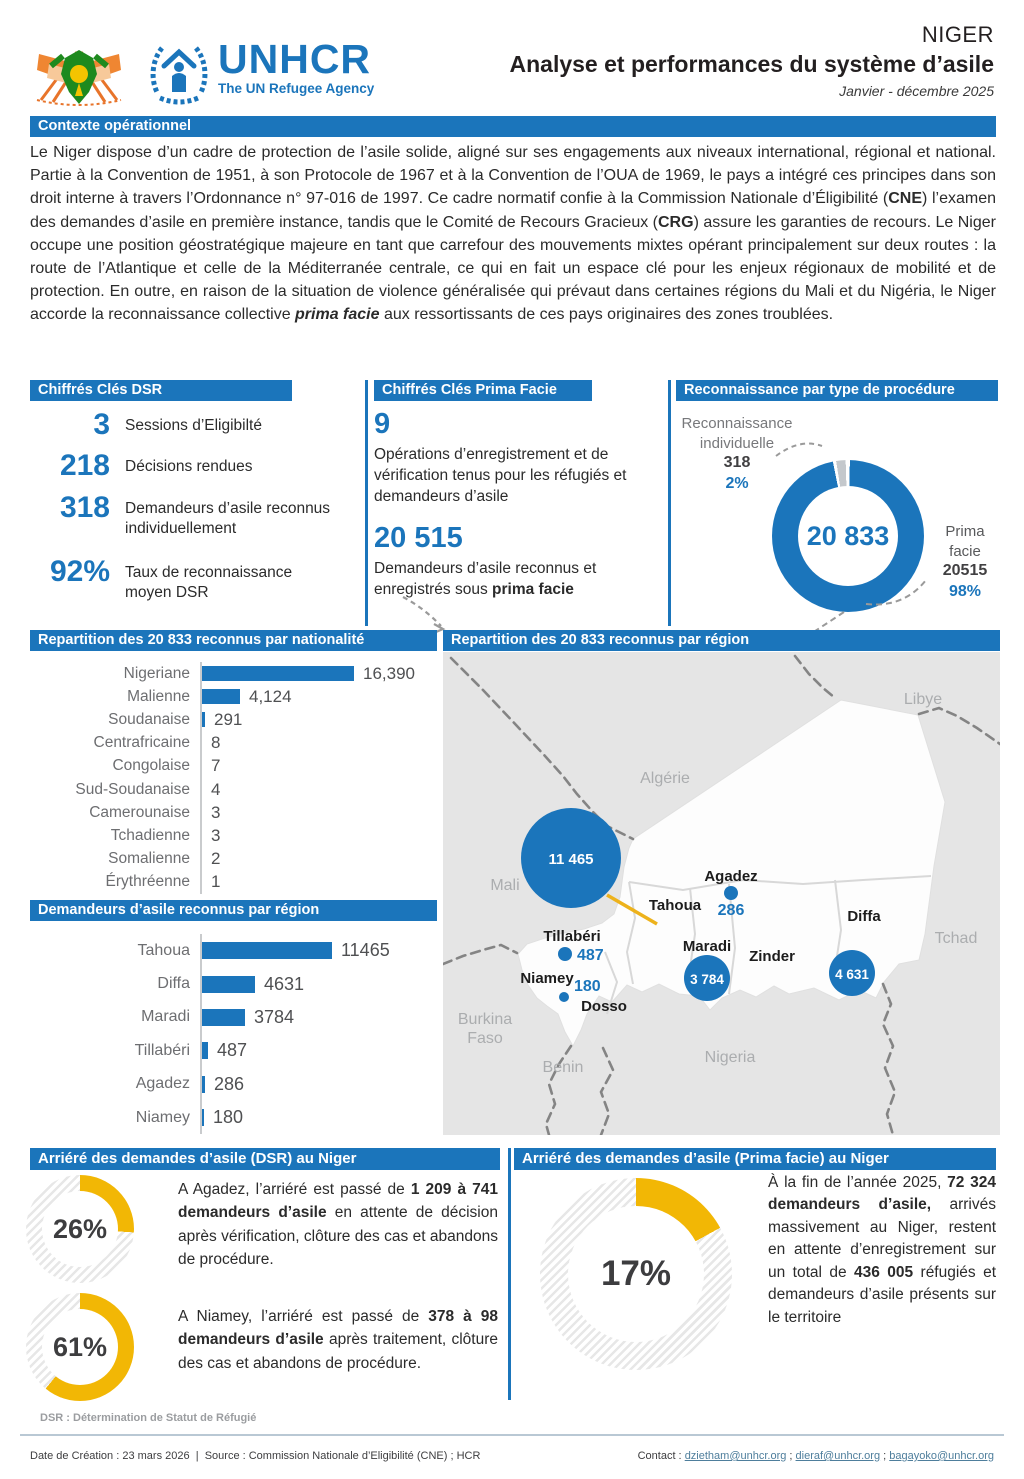 This screenshot has height=1479, width=1024. Describe the element at coordinates (838, 1456) in the screenshot. I see `contact-email-2: dieraf@unhcr.org` at that location.